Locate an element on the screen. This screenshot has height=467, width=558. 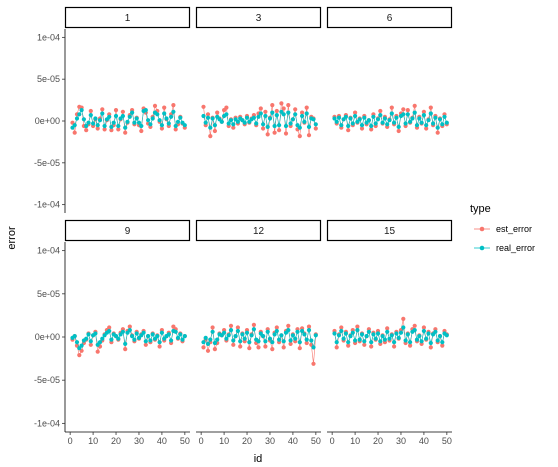
x-tick-label: 50 is located at coordinates (447, 441).